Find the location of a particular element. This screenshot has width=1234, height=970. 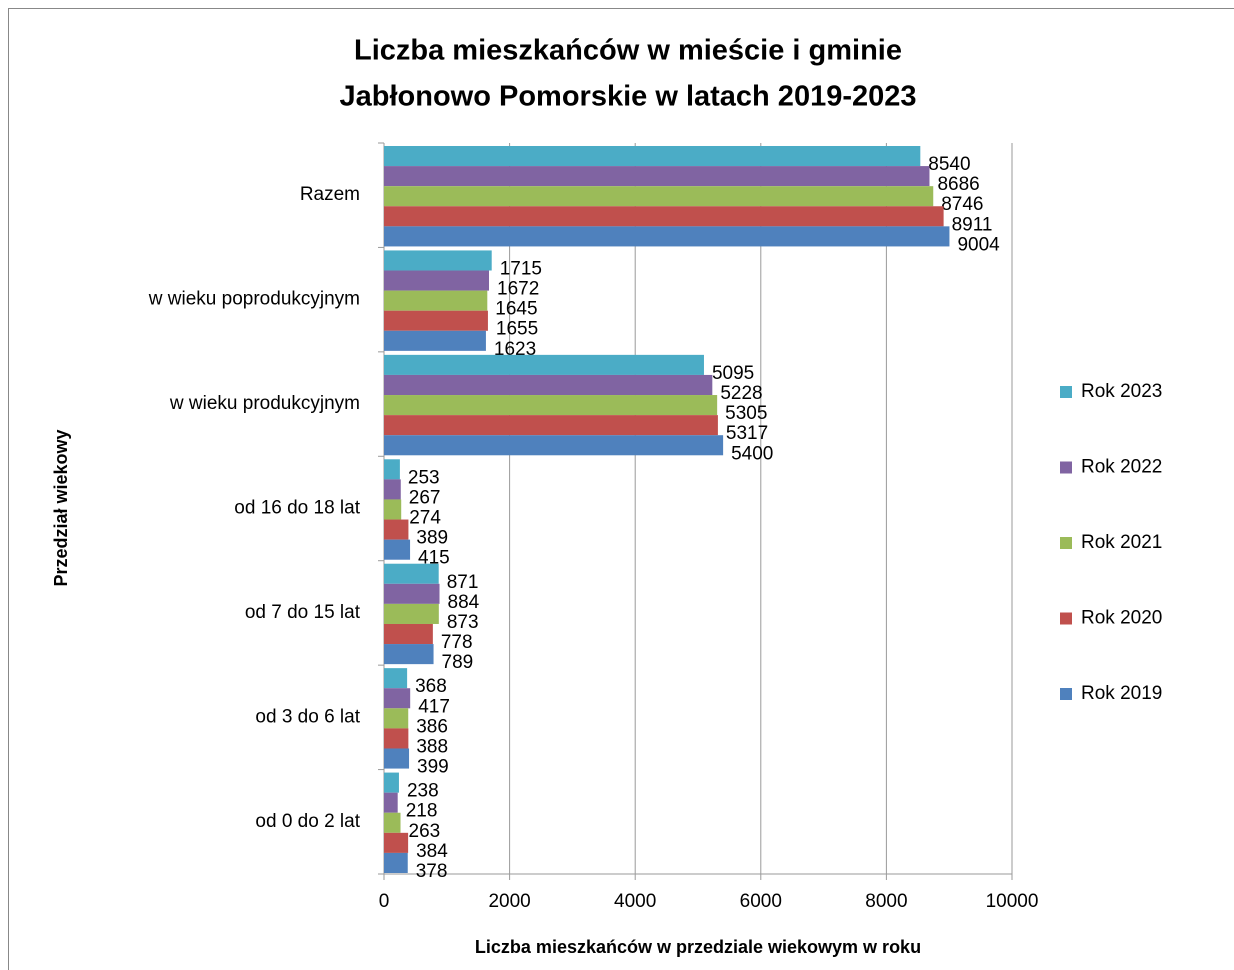

x-tick-label: 0 is located at coordinates (384, 901).